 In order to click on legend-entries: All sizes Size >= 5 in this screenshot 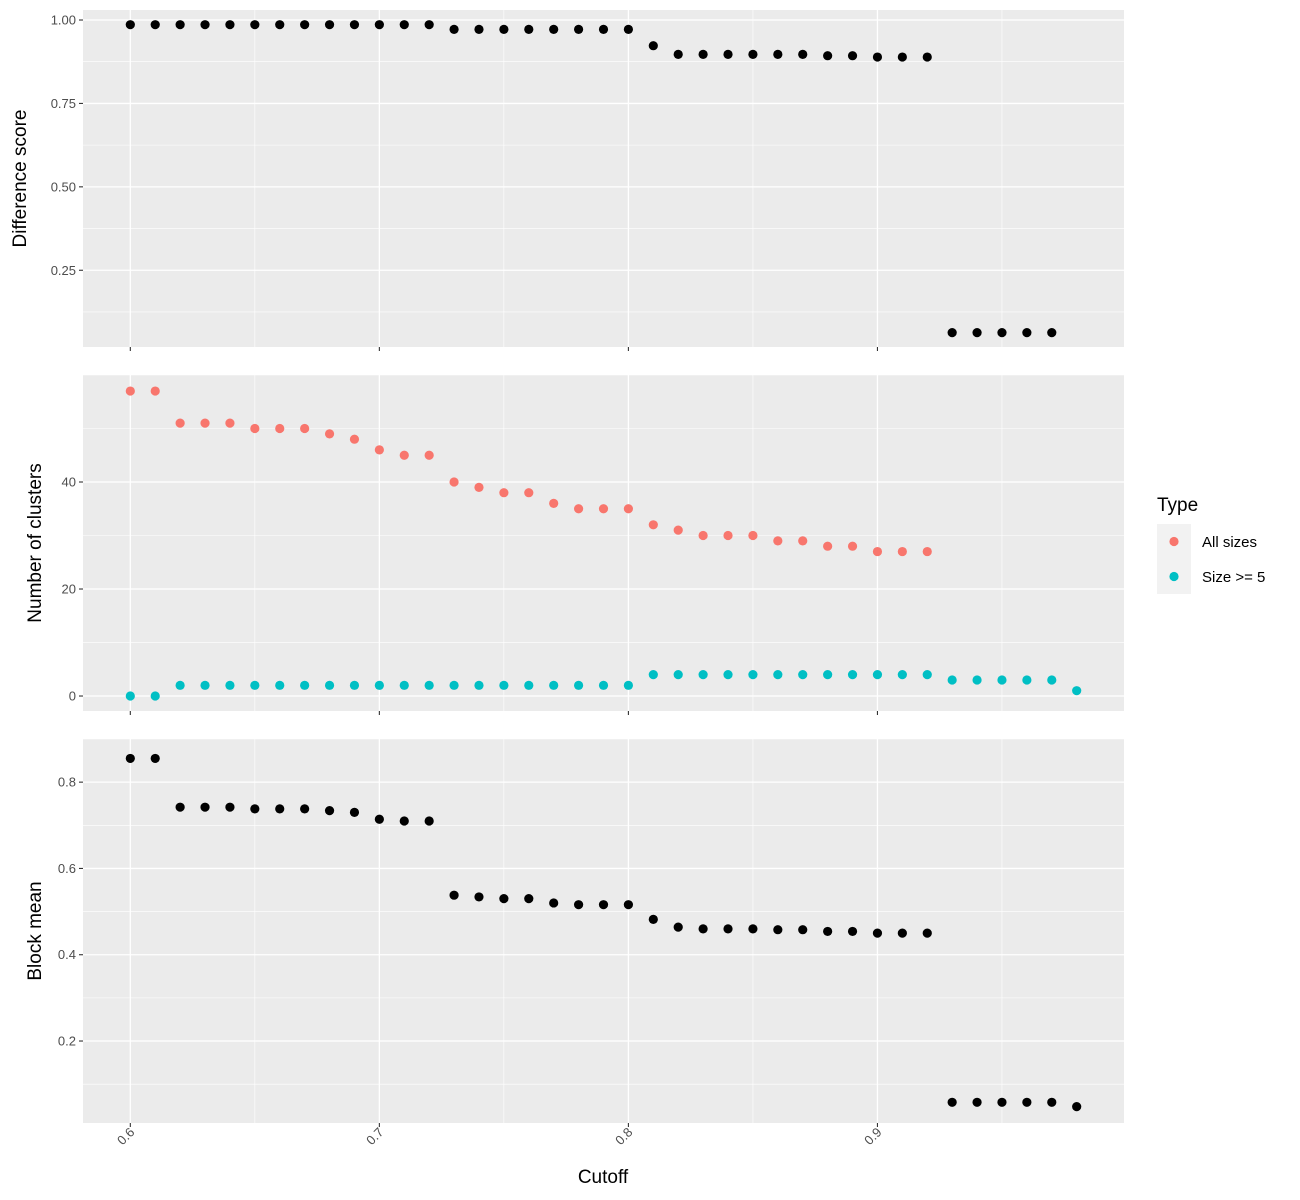, I will do `click(1211, 559)`.